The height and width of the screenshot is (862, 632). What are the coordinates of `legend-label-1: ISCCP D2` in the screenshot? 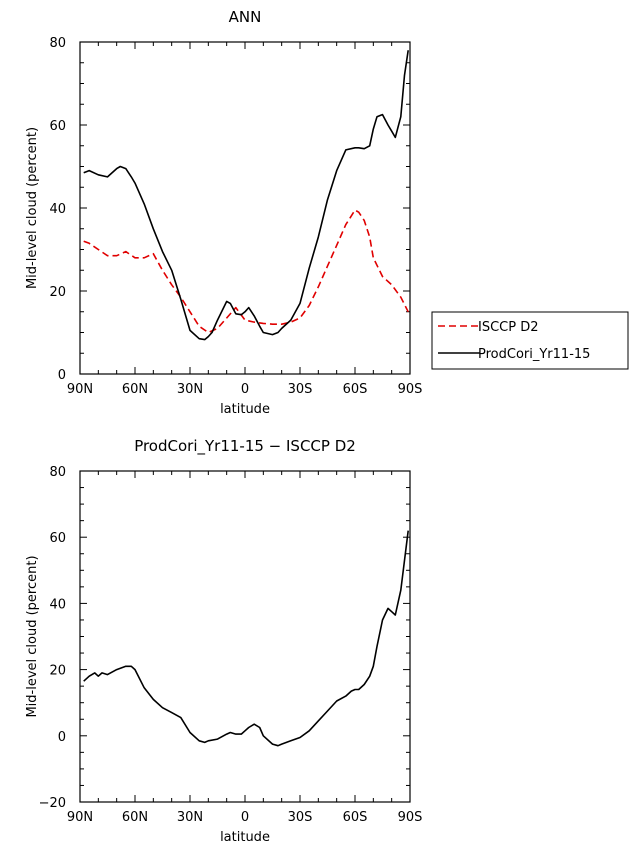 It's located at (508, 327).